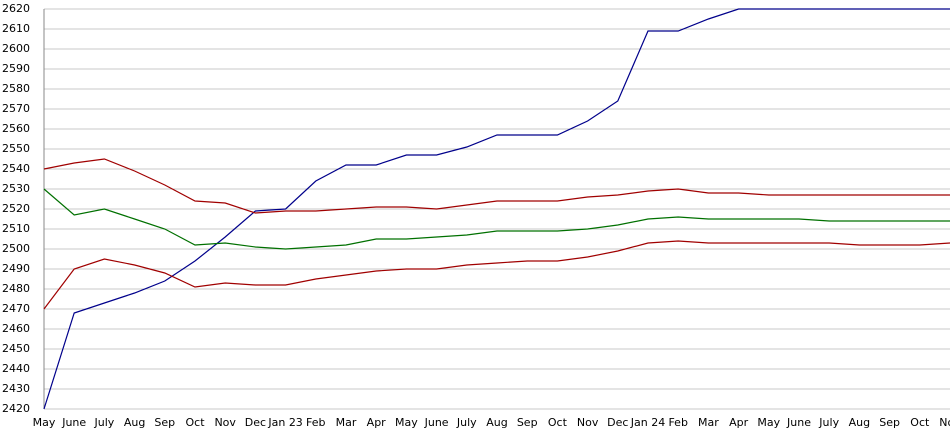 The width and height of the screenshot is (950, 435). What do you see at coordinates (16, 368) in the screenshot?
I see `y-tick-label: 2440` at bounding box center [16, 368].